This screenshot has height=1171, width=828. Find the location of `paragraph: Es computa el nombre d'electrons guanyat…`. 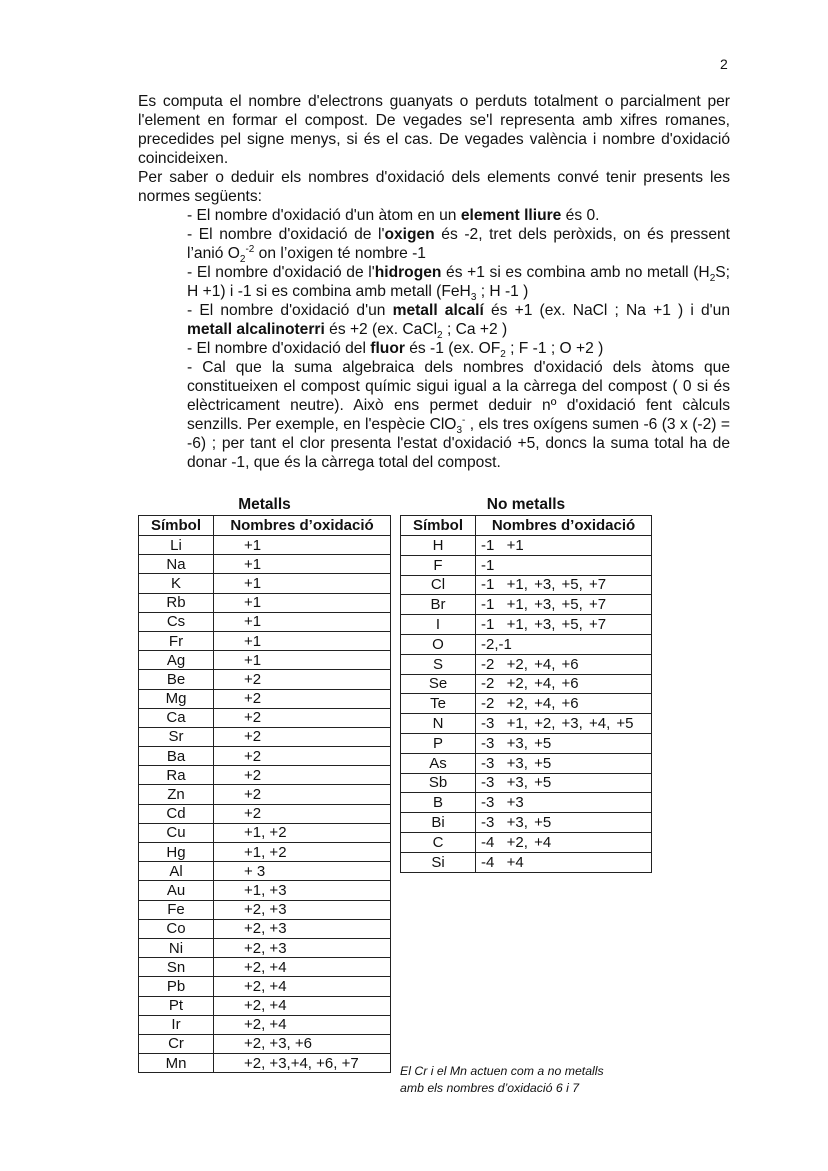

paragraph: Es computa el nombre d'electrons guanyat… is located at coordinates (434, 130).